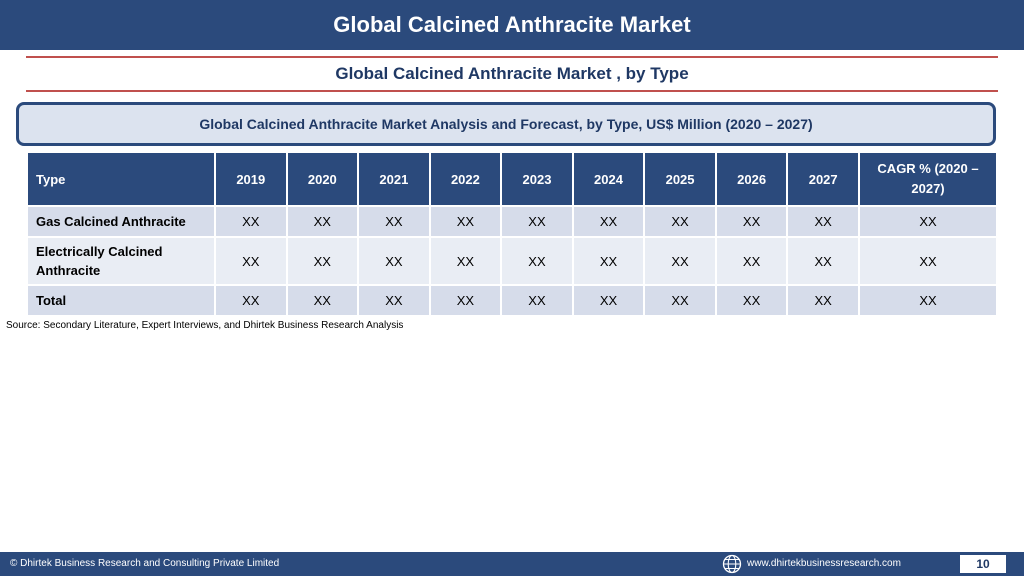 This screenshot has width=1024, height=577. Describe the element at coordinates (608, 179) in the screenshot. I see `column-header-2024: 2024` at that location.